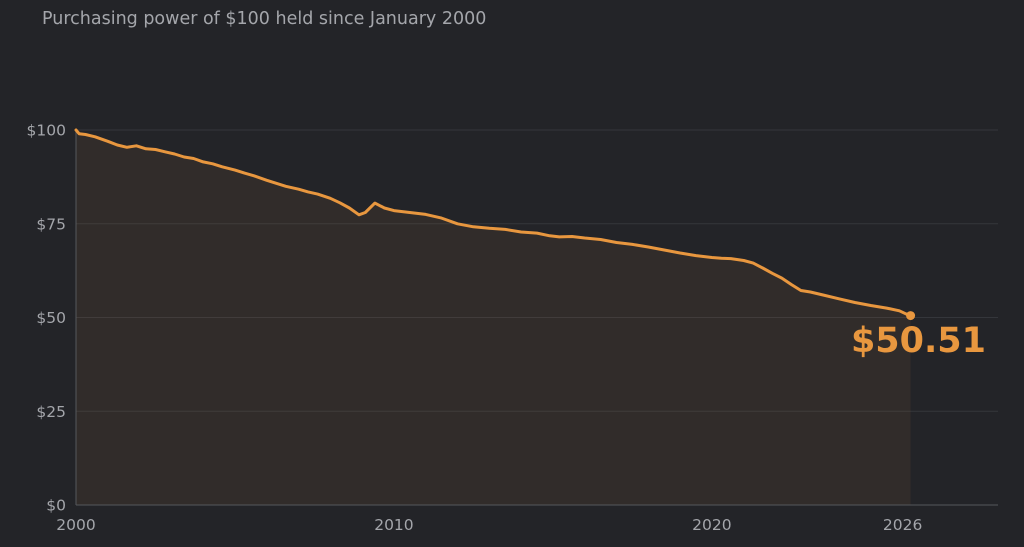 This screenshot has height=547, width=1024. I want to click on y-tick-label: $100, so click(46, 131).